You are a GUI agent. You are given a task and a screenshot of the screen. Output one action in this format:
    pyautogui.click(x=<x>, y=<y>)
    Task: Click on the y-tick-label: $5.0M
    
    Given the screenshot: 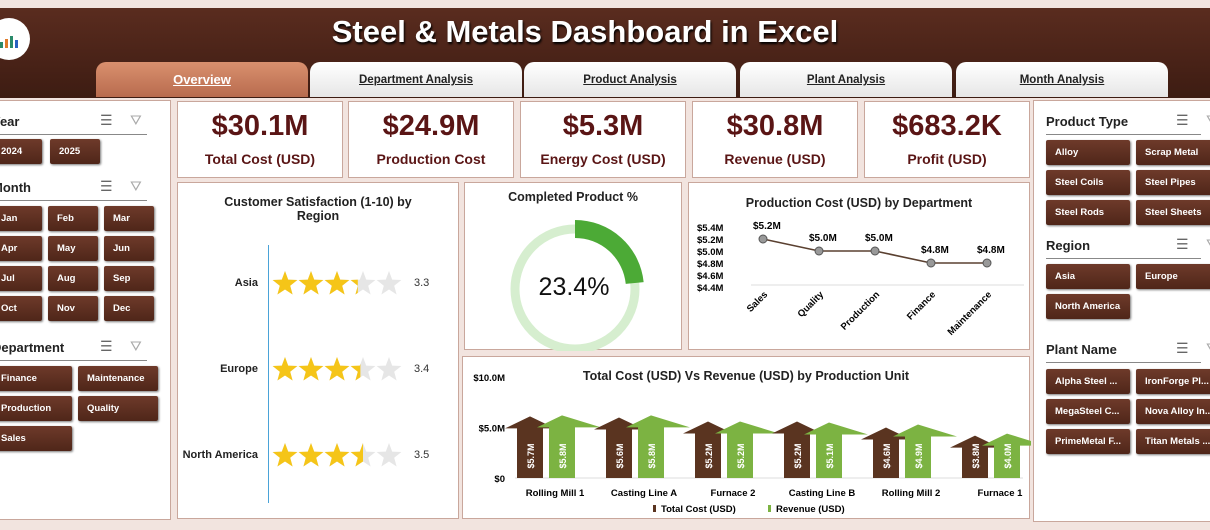 What is the action you would take?
    pyautogui.click(x=492, y=429)
    